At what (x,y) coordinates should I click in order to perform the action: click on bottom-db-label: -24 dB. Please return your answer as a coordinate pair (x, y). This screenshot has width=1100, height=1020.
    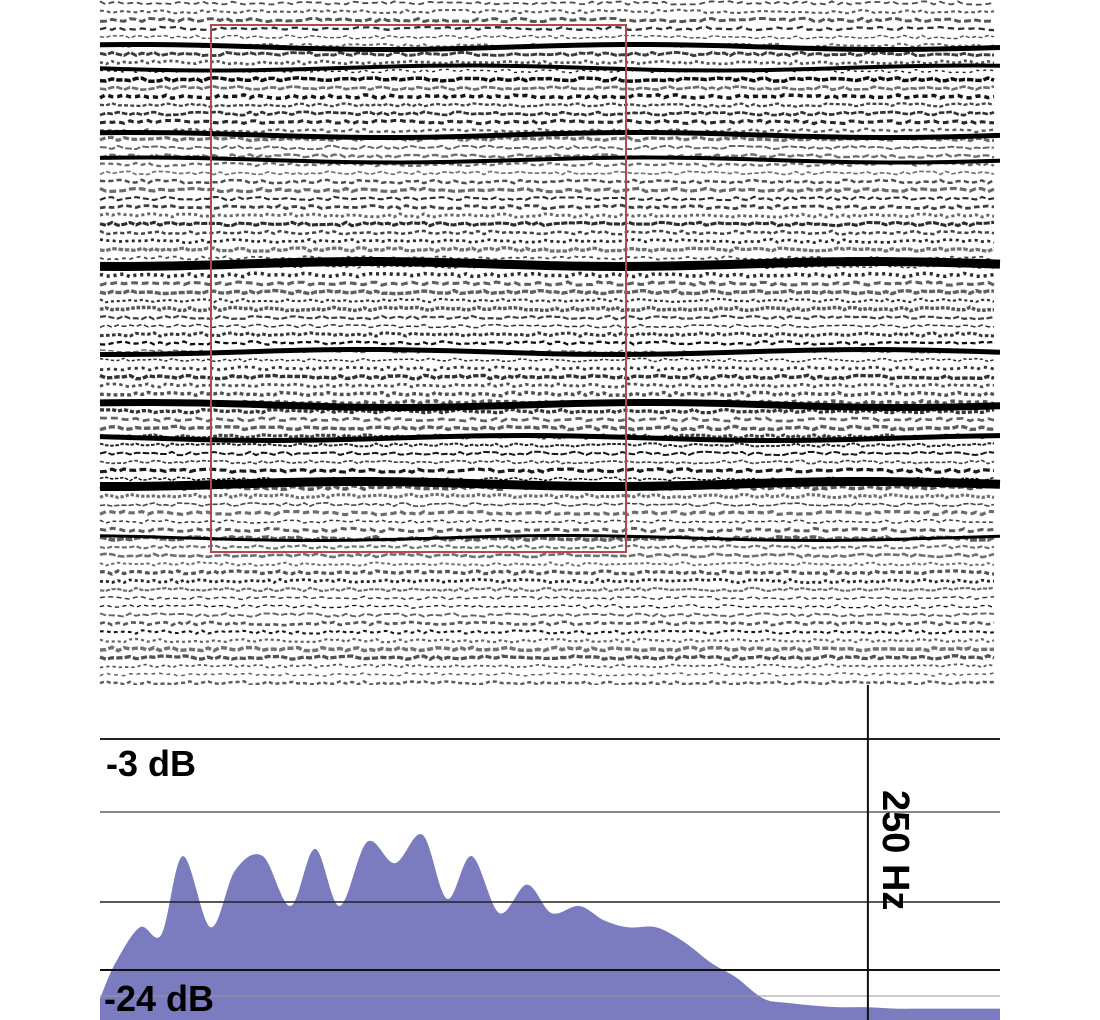
    Looking at the image, I should click on (159, 998).